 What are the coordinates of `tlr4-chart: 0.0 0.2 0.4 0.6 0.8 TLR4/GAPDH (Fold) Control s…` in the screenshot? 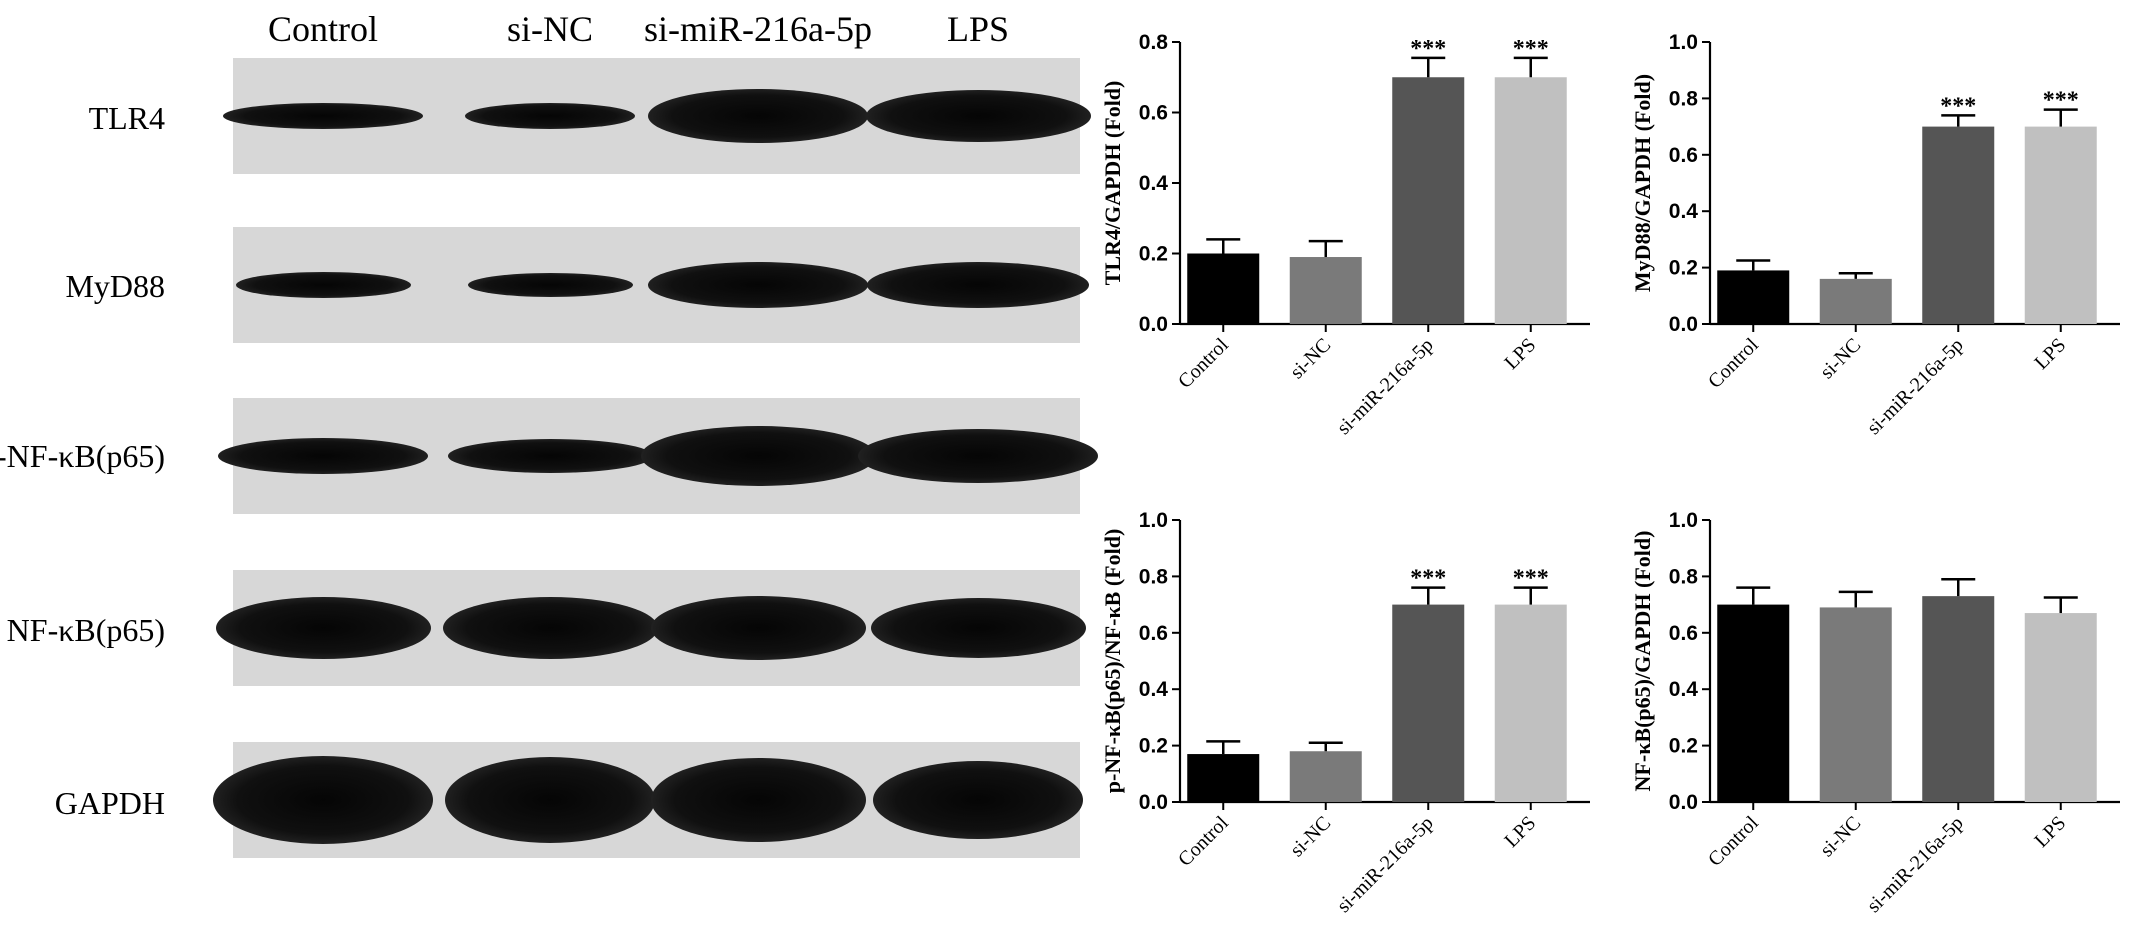 It's located at (1345, 235).